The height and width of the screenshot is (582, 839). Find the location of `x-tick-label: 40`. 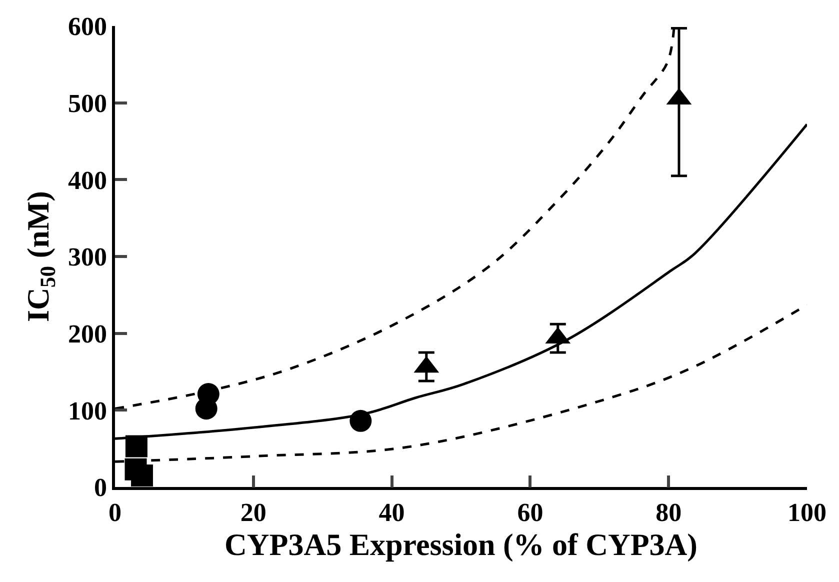

x-tick-label: 40 is located at coordinates (391, 512).